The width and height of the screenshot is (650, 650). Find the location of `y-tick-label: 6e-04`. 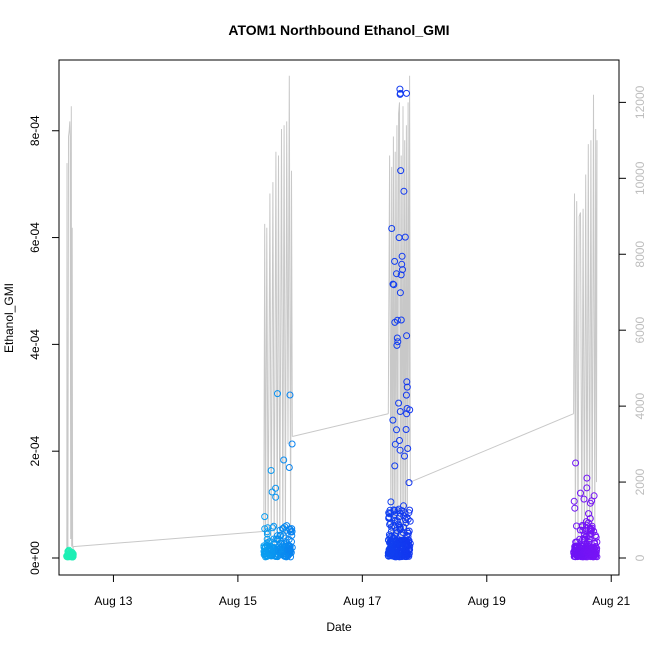

y-tick-label: 6e-04 is located at coordinates (35, 237).